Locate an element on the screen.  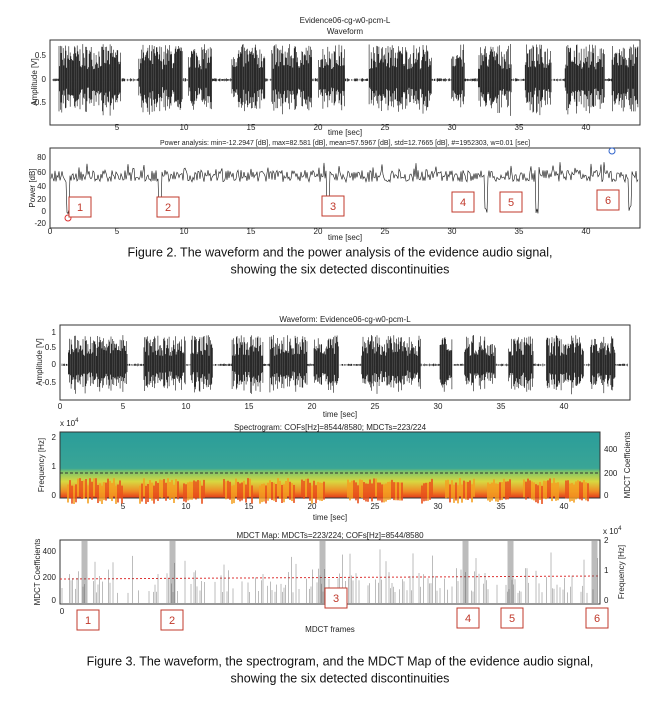
exponent-base: x 10 is located at coordinates (68, 423).